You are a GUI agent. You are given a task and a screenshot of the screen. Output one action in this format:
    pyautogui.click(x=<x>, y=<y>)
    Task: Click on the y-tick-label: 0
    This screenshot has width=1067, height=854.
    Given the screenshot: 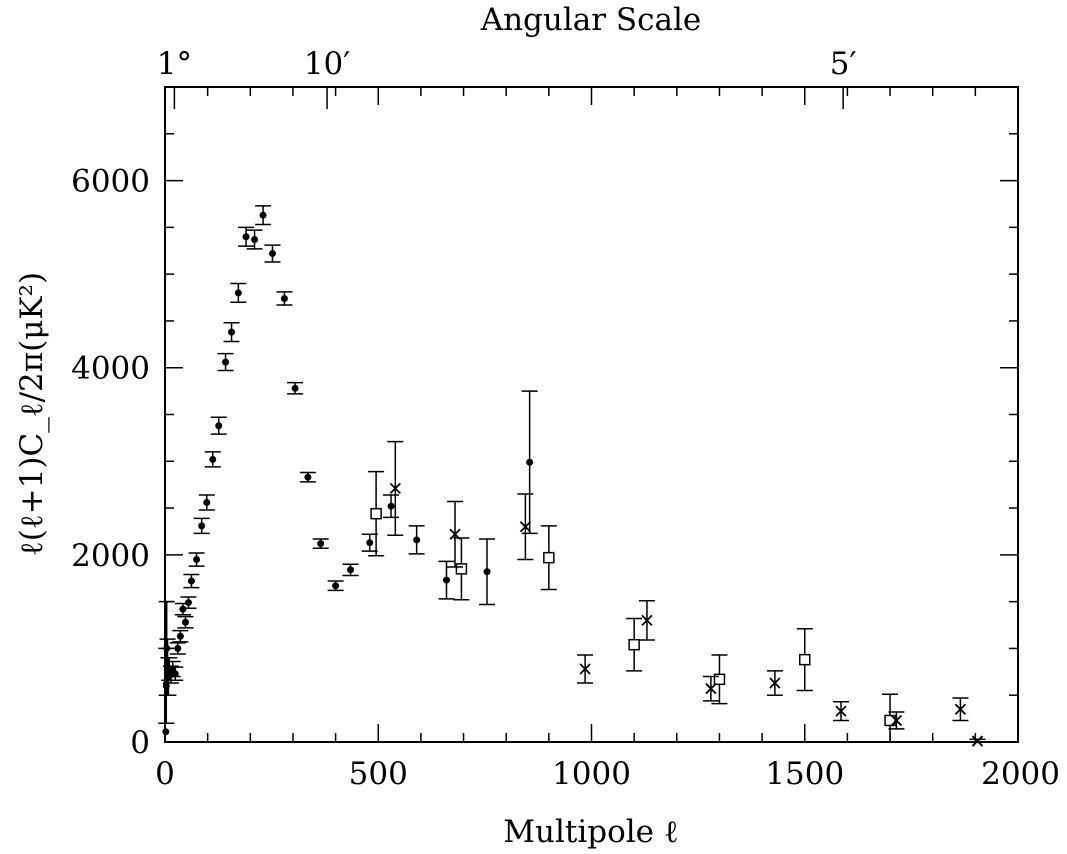 What is the action you would take?
    pyautogui.click(x=140, y=743)
    